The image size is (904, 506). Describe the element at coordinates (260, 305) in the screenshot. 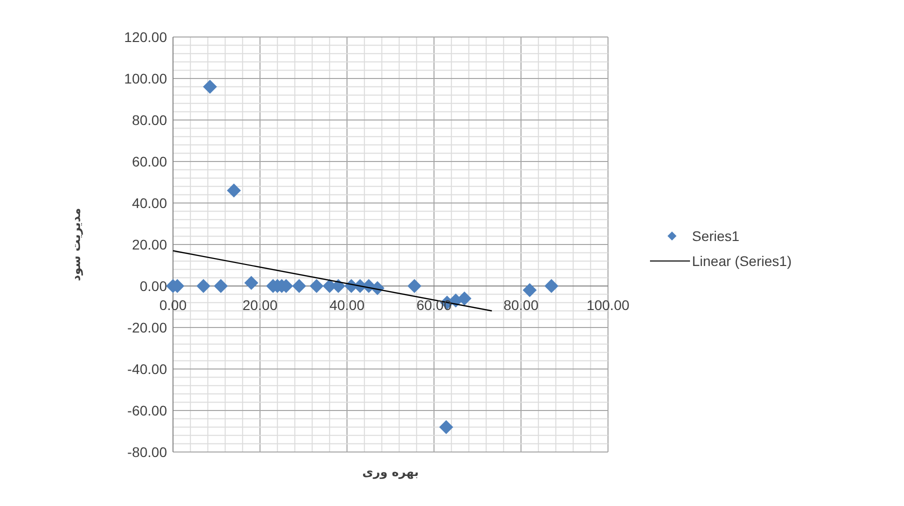

I see `x-tick-label: 20.00` at that location.